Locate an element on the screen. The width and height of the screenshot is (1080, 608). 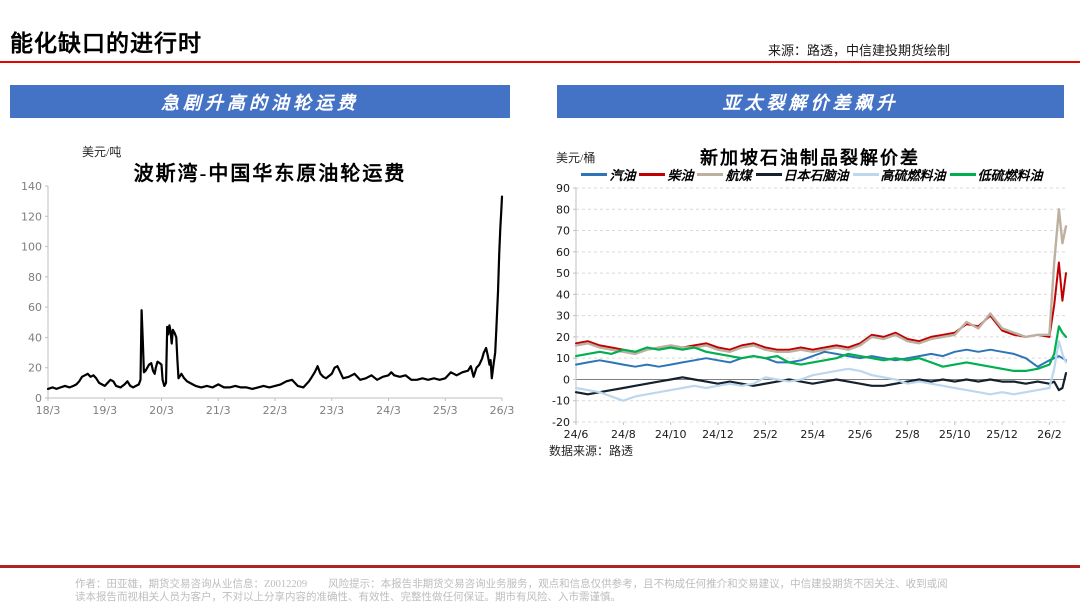
svg-text: 26/3 is located at coordinates (502, 410).